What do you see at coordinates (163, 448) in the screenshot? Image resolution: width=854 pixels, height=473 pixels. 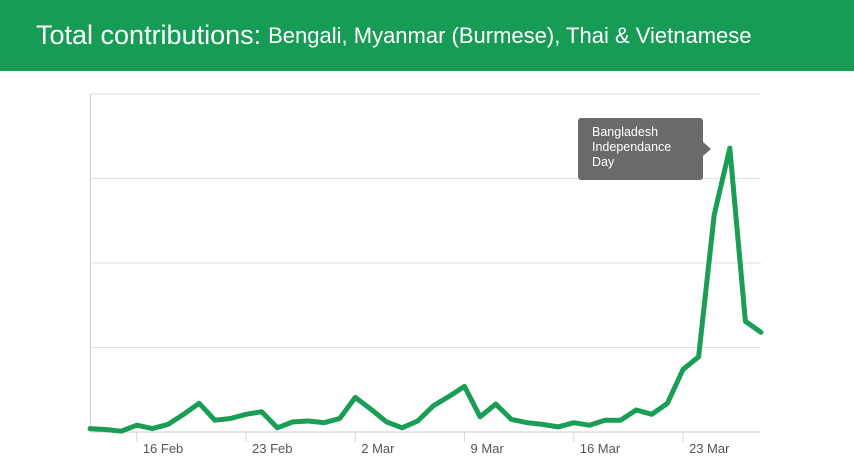 I see `x-tick-label: 16 Feb` at bounding box center [163, 448].